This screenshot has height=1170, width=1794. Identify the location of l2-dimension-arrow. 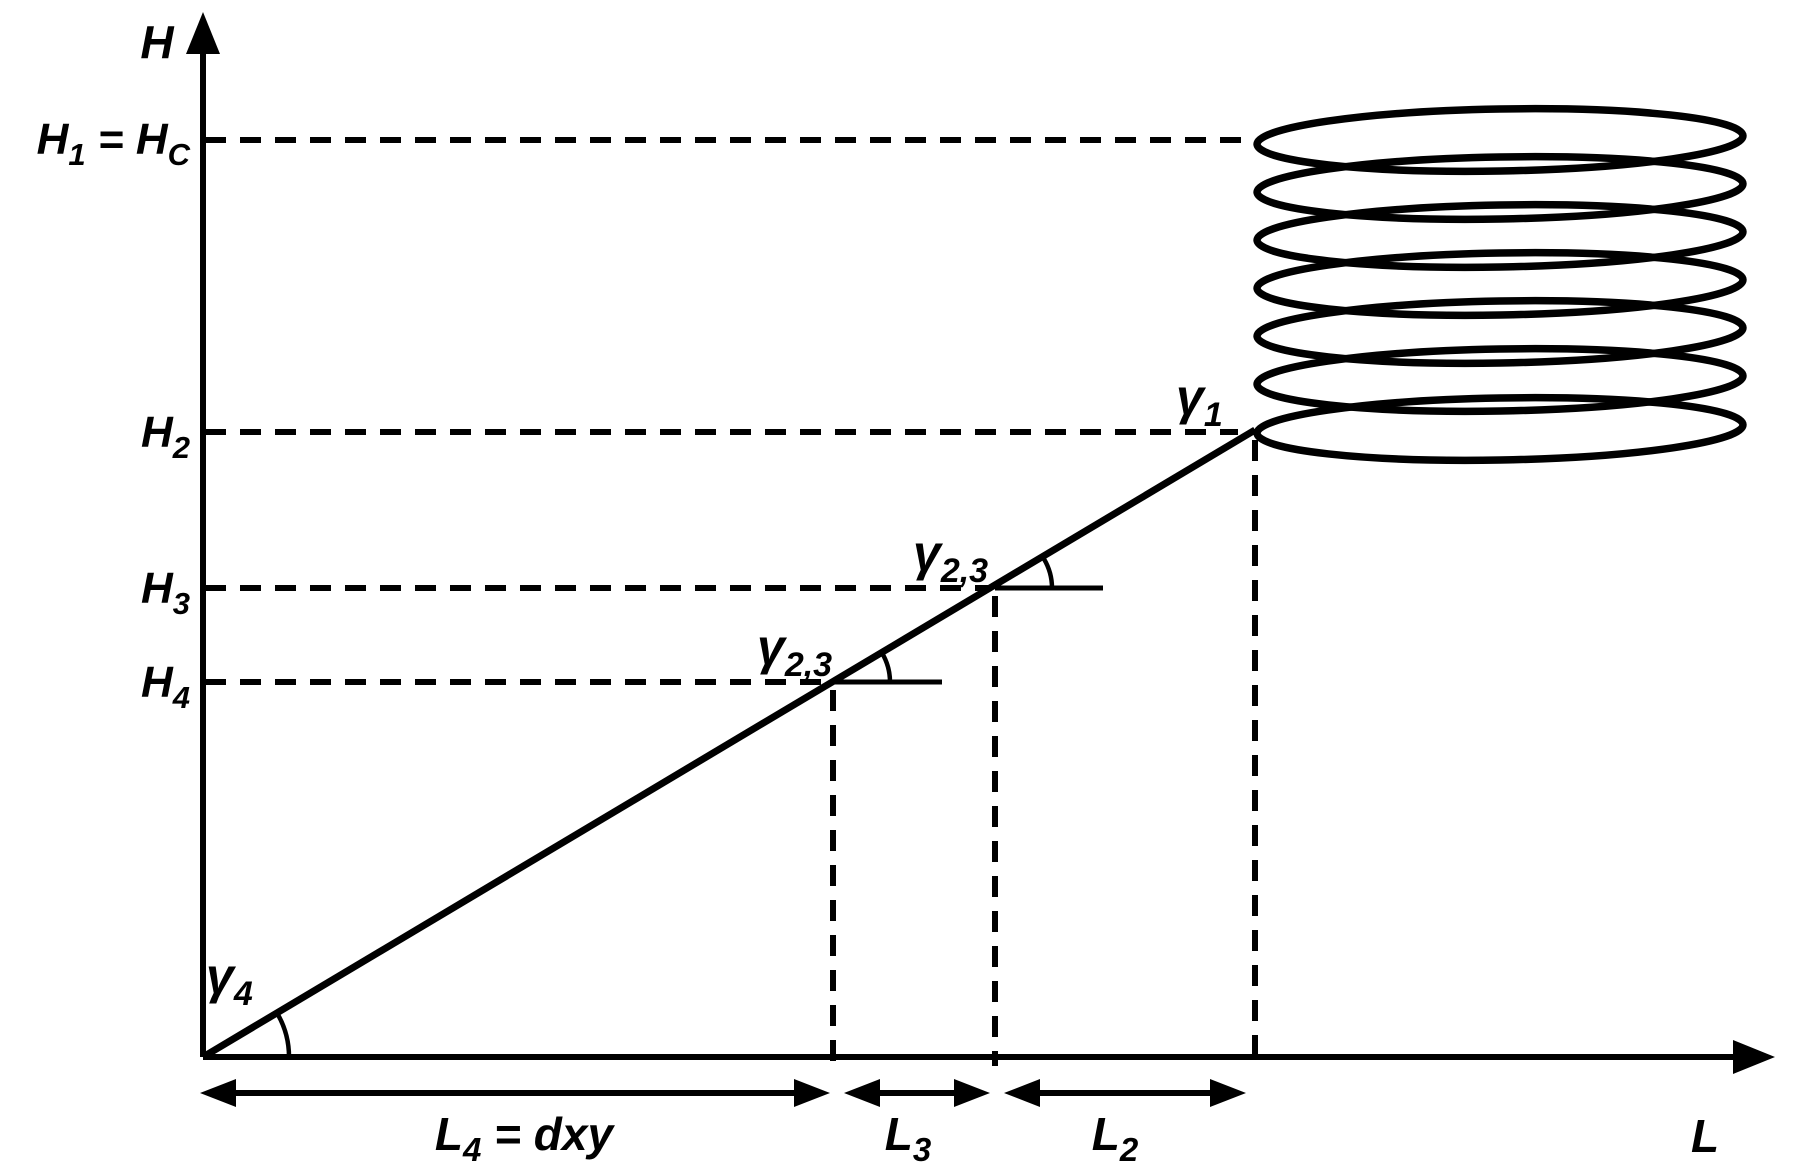
(1125, 1093).